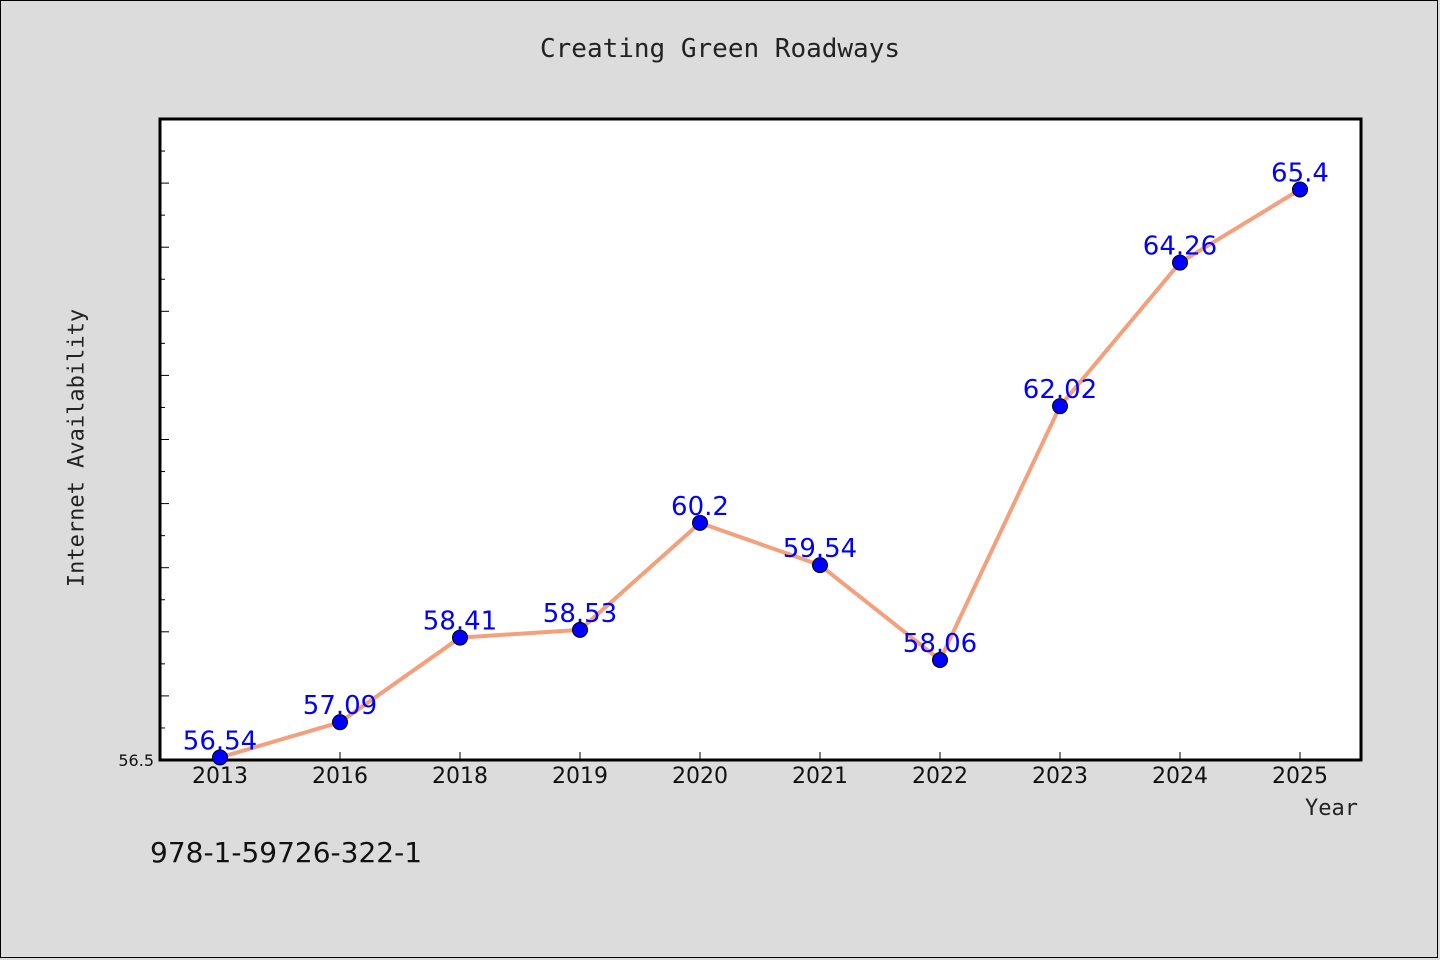  Describe the element at coordinates (1331, 808) in the screenshot. I see `x-axis-label: Year` at that location.